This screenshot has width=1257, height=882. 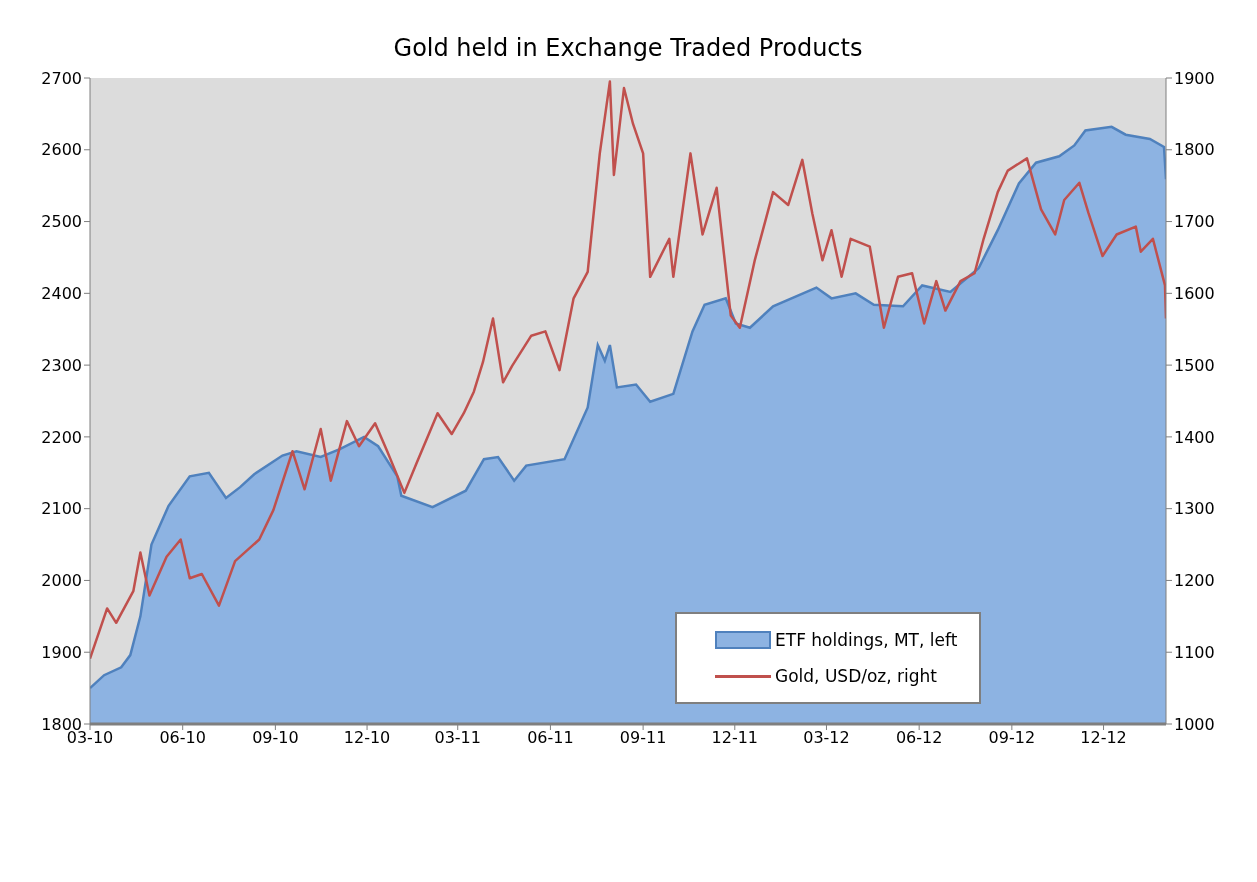 What do you see at coordinates (826, 738) in the screenshot?
I see `x-tick-label: 03-12` at bounding box center [826, 738].